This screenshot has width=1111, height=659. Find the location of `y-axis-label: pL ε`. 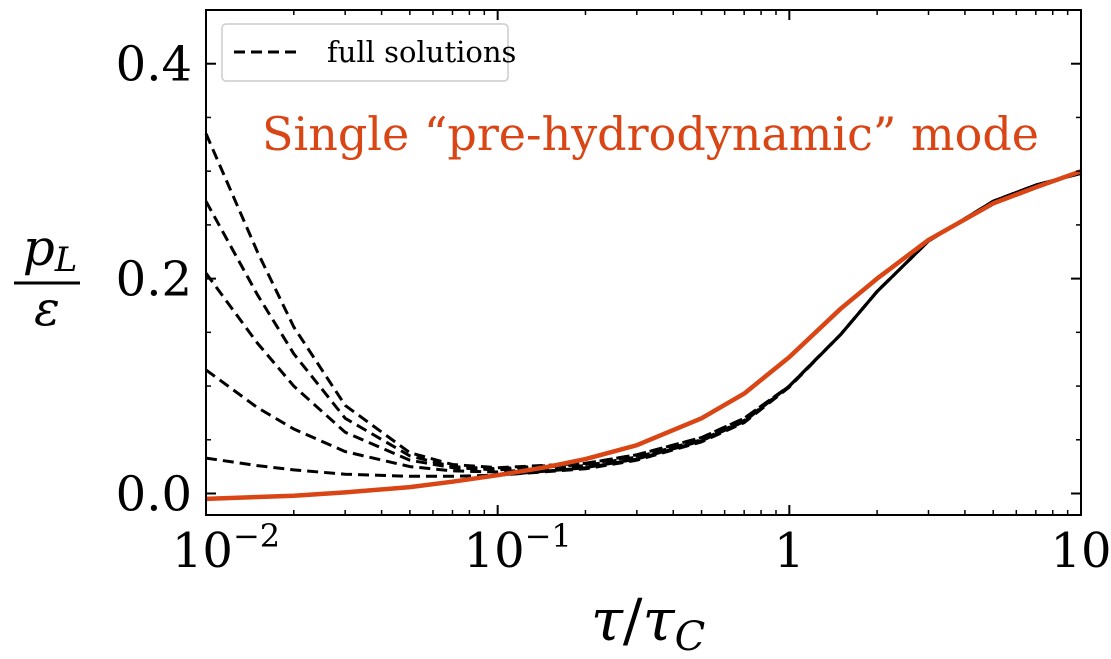

y-axis-label: pL ε is located at coordinates (47, 278).